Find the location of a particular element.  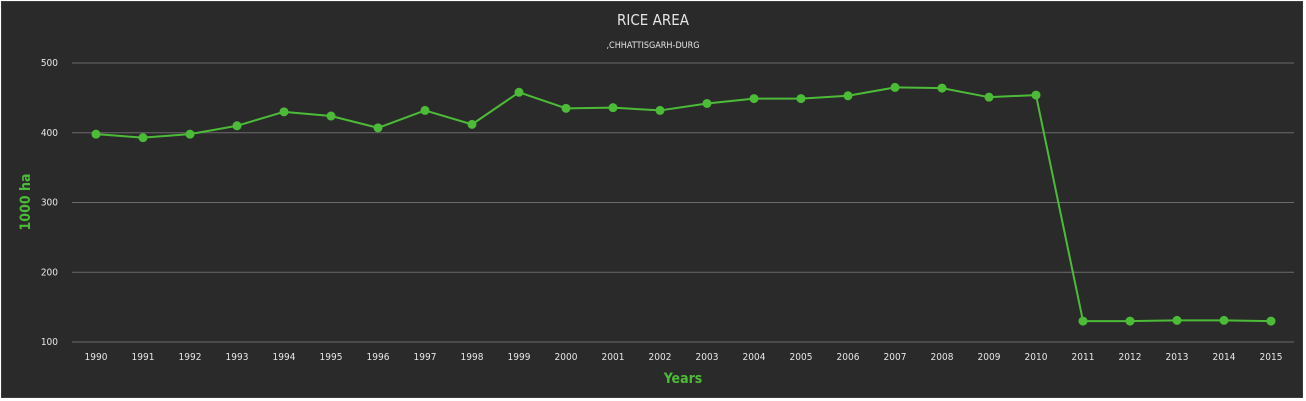

x-tick-label: 1995 is located at coordinates (331, 357).